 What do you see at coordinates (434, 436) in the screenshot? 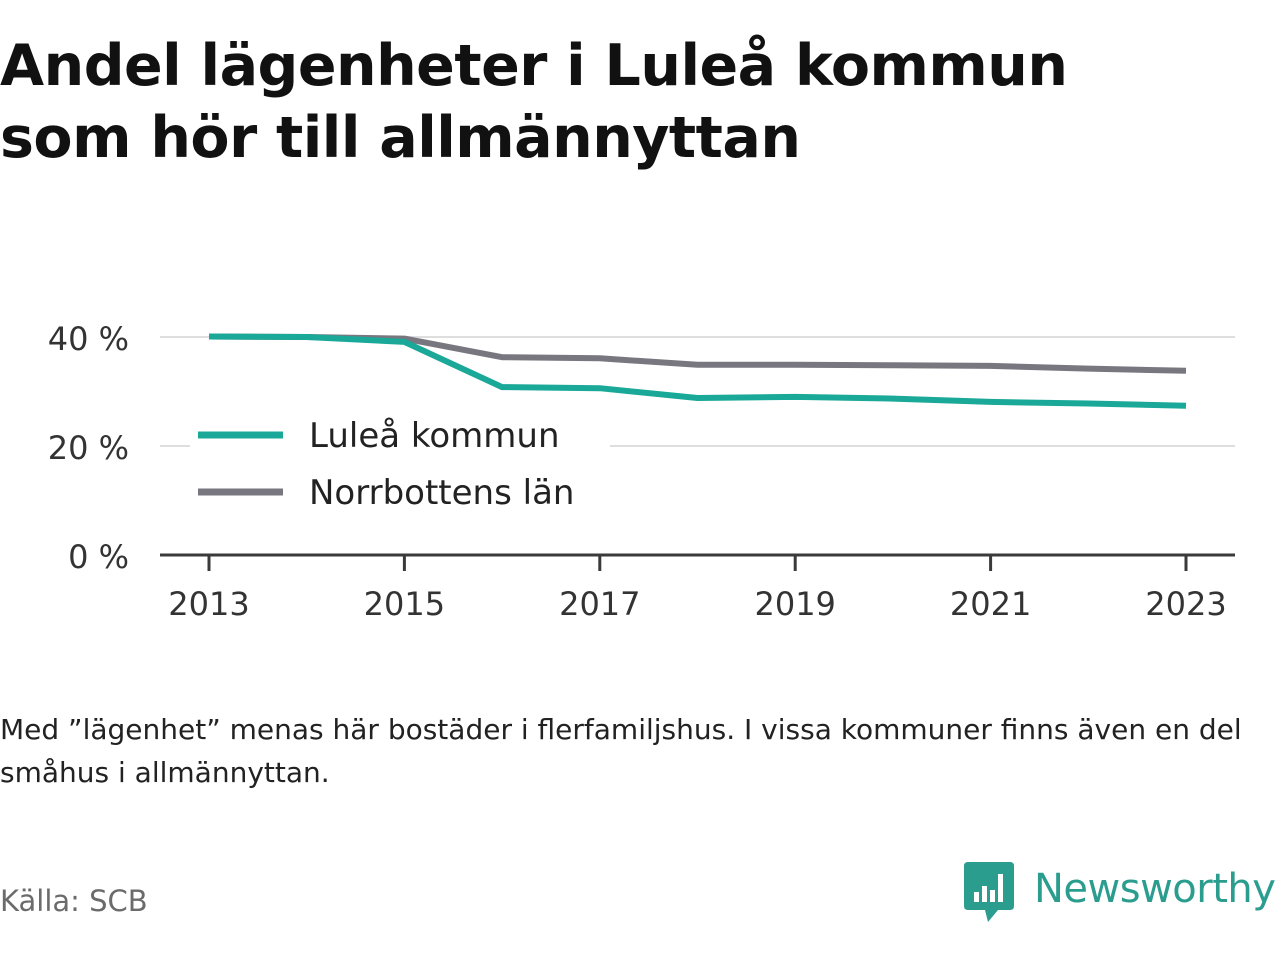
I see `legend-label: Luleå kommun` at bounding box center [434, 436].